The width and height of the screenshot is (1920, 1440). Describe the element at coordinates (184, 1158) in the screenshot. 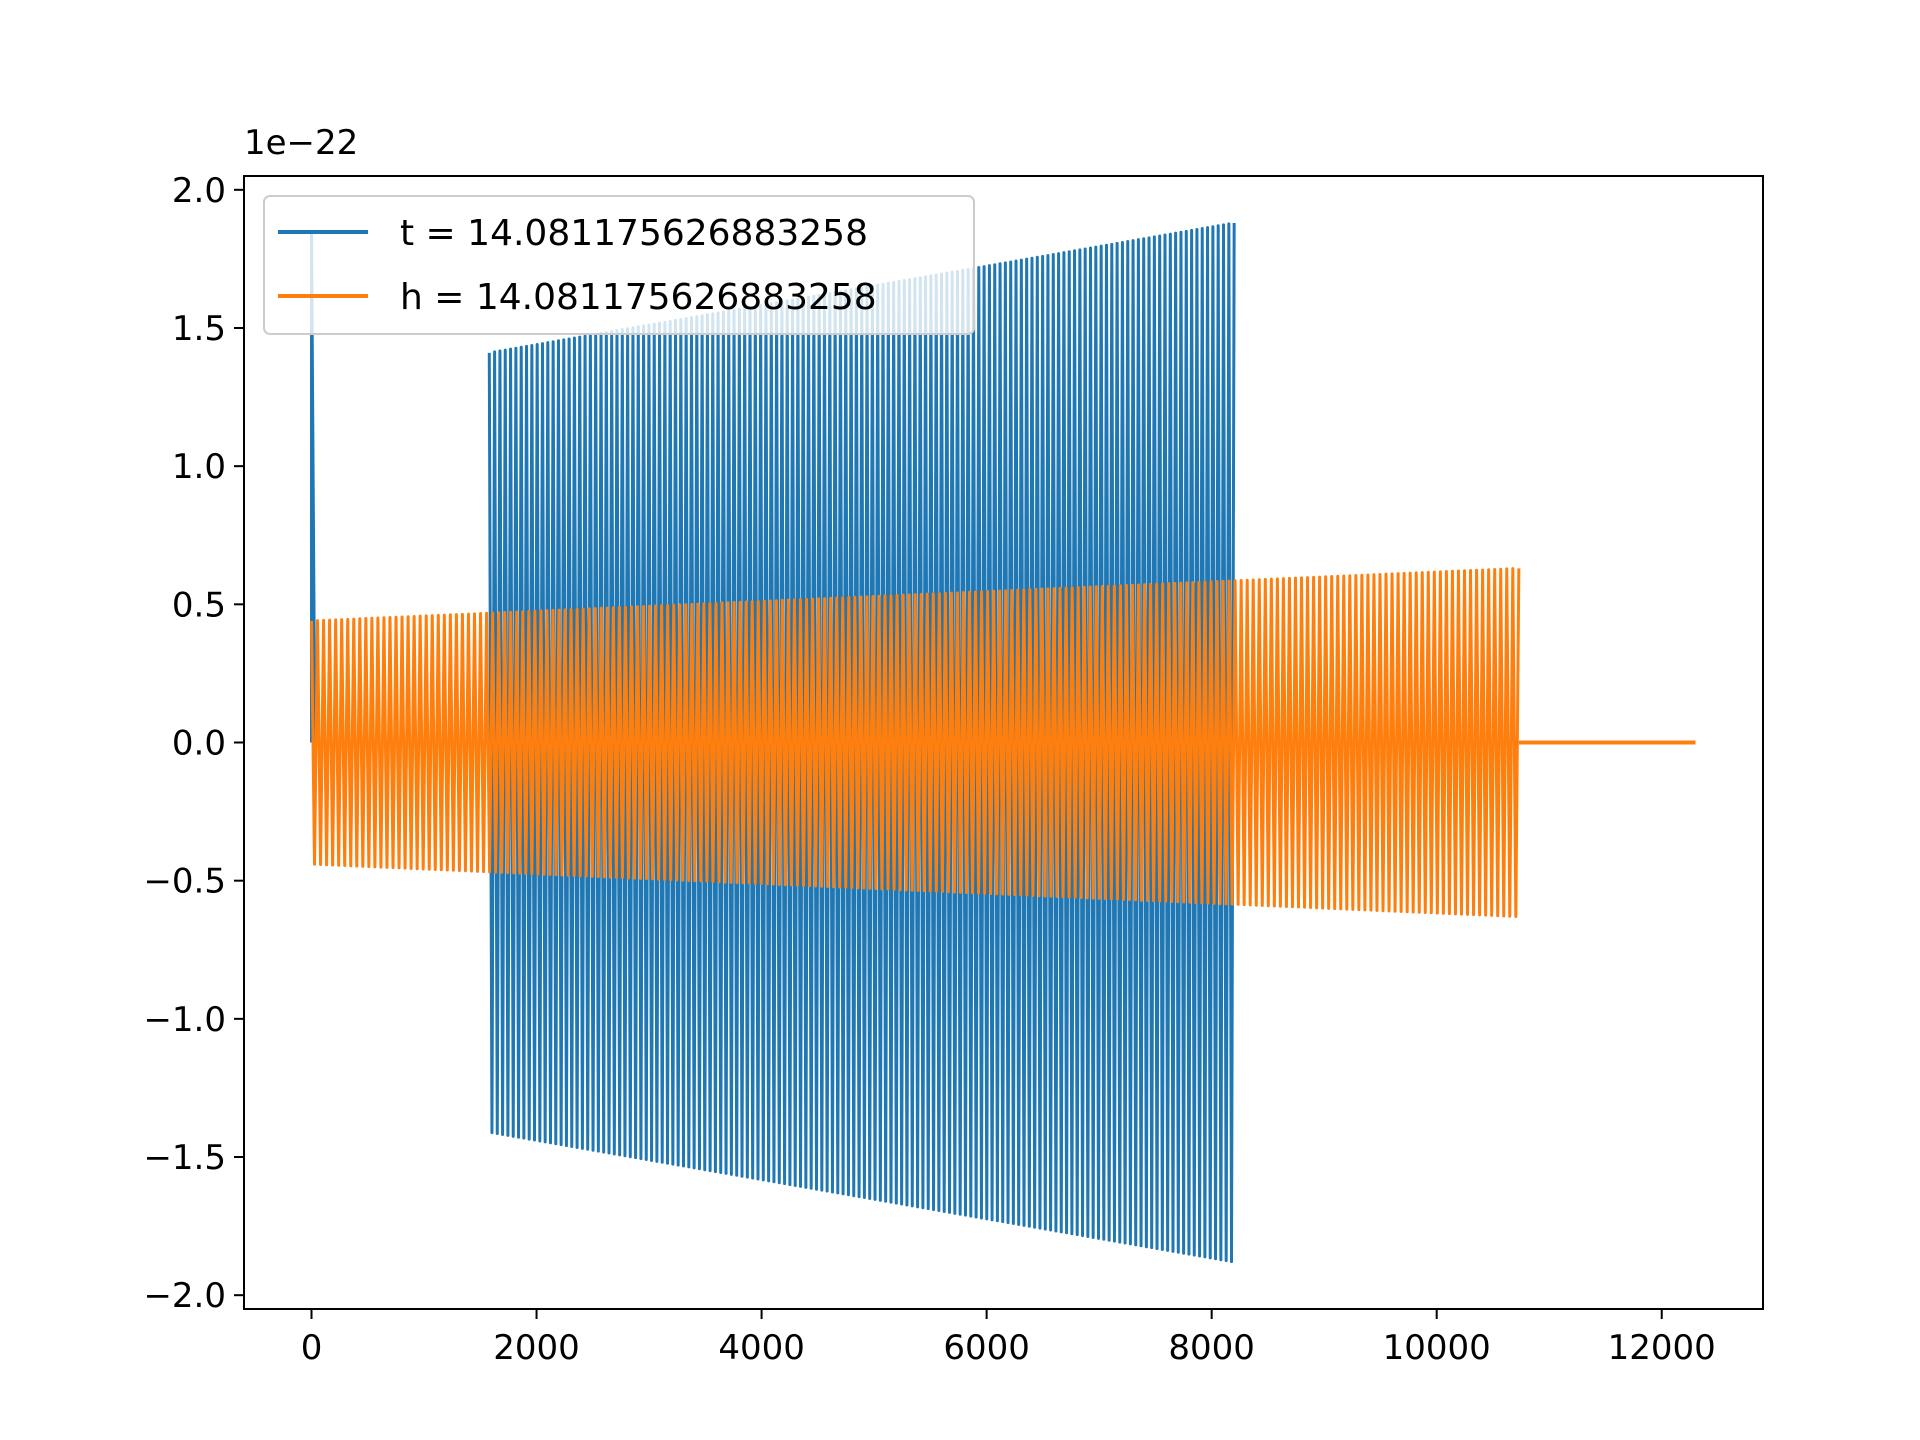

I see `y-tick-label: −1.5` at that location.